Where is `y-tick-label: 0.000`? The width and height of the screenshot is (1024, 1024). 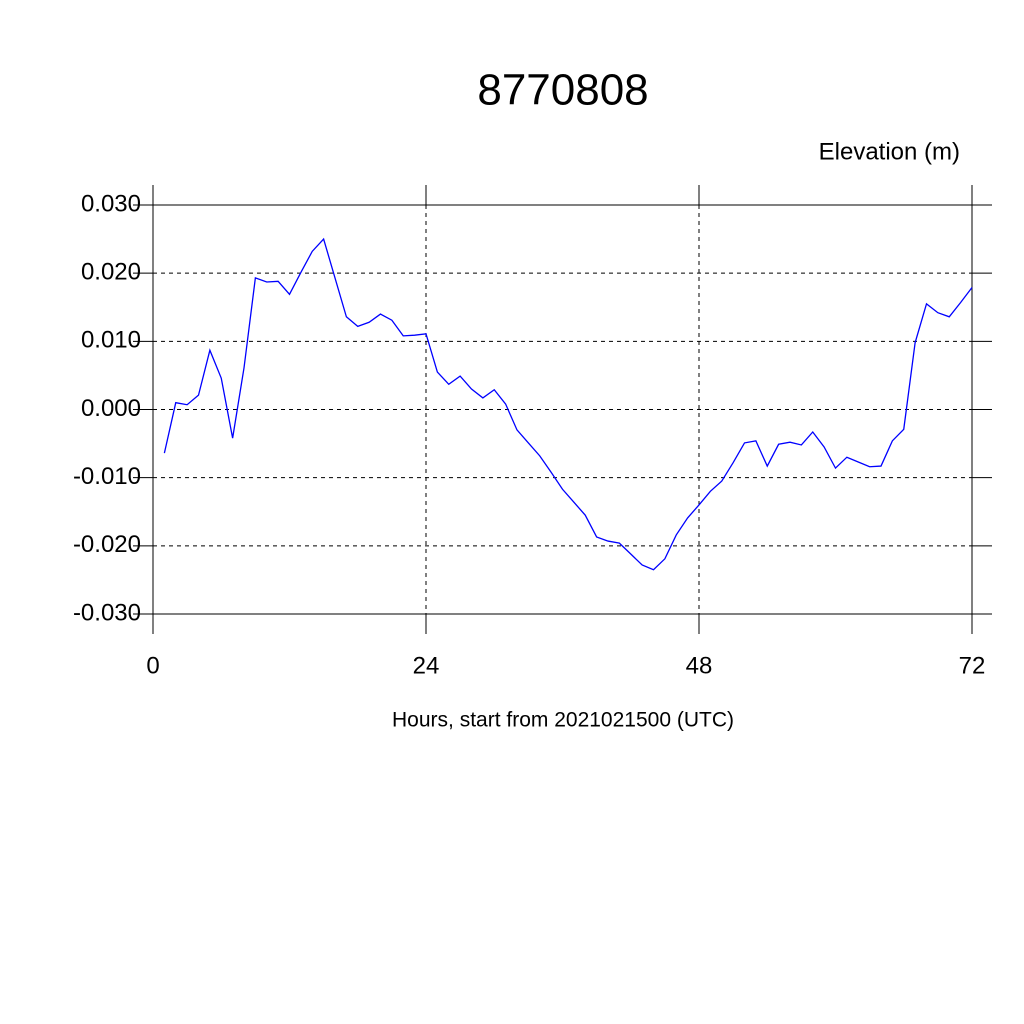 y-tick-label: 0.000 is located at coordinates (111, 408).